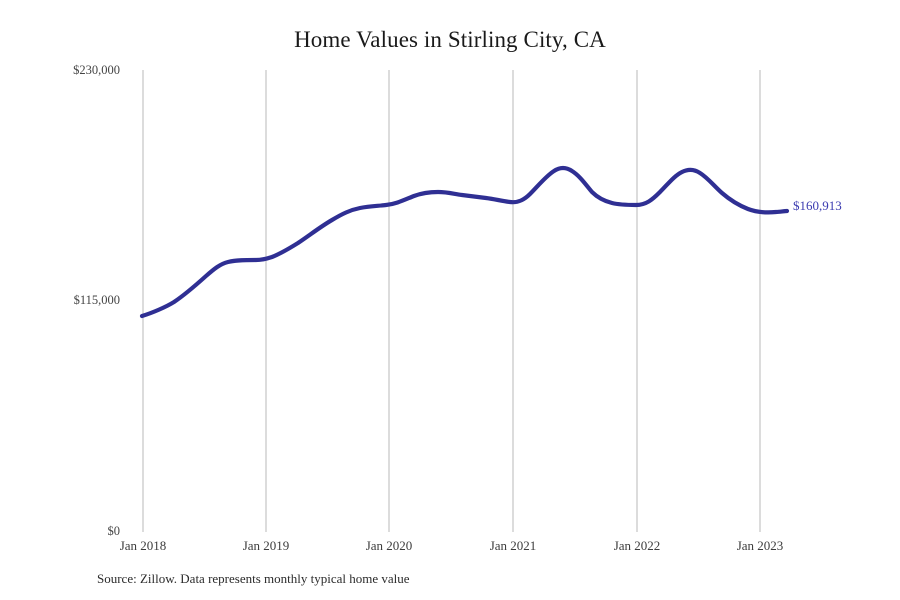  What do you see at coordinates (389, 545) in the screenshot?
I see `xtick-label-jan-2020: Jan 2020` at bounding box center [389, 545].